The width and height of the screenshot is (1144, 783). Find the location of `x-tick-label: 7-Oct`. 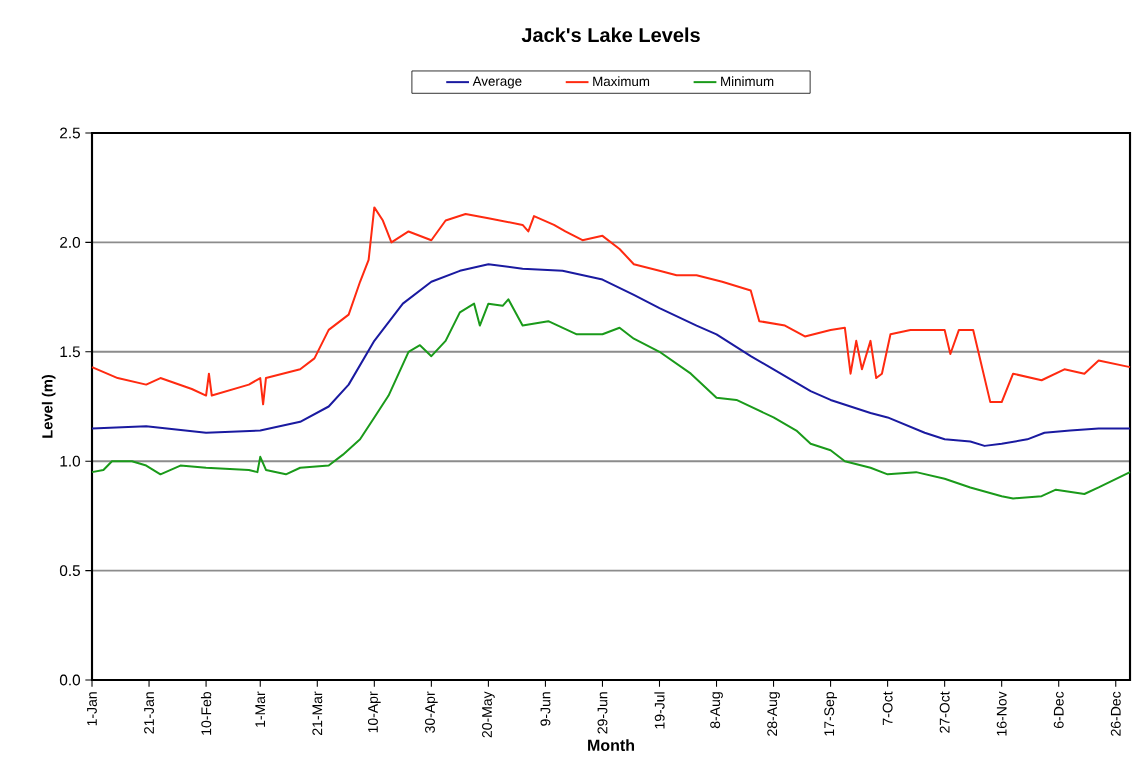

x-tick-label: 7-Oct is located at coordinates (887, 708).